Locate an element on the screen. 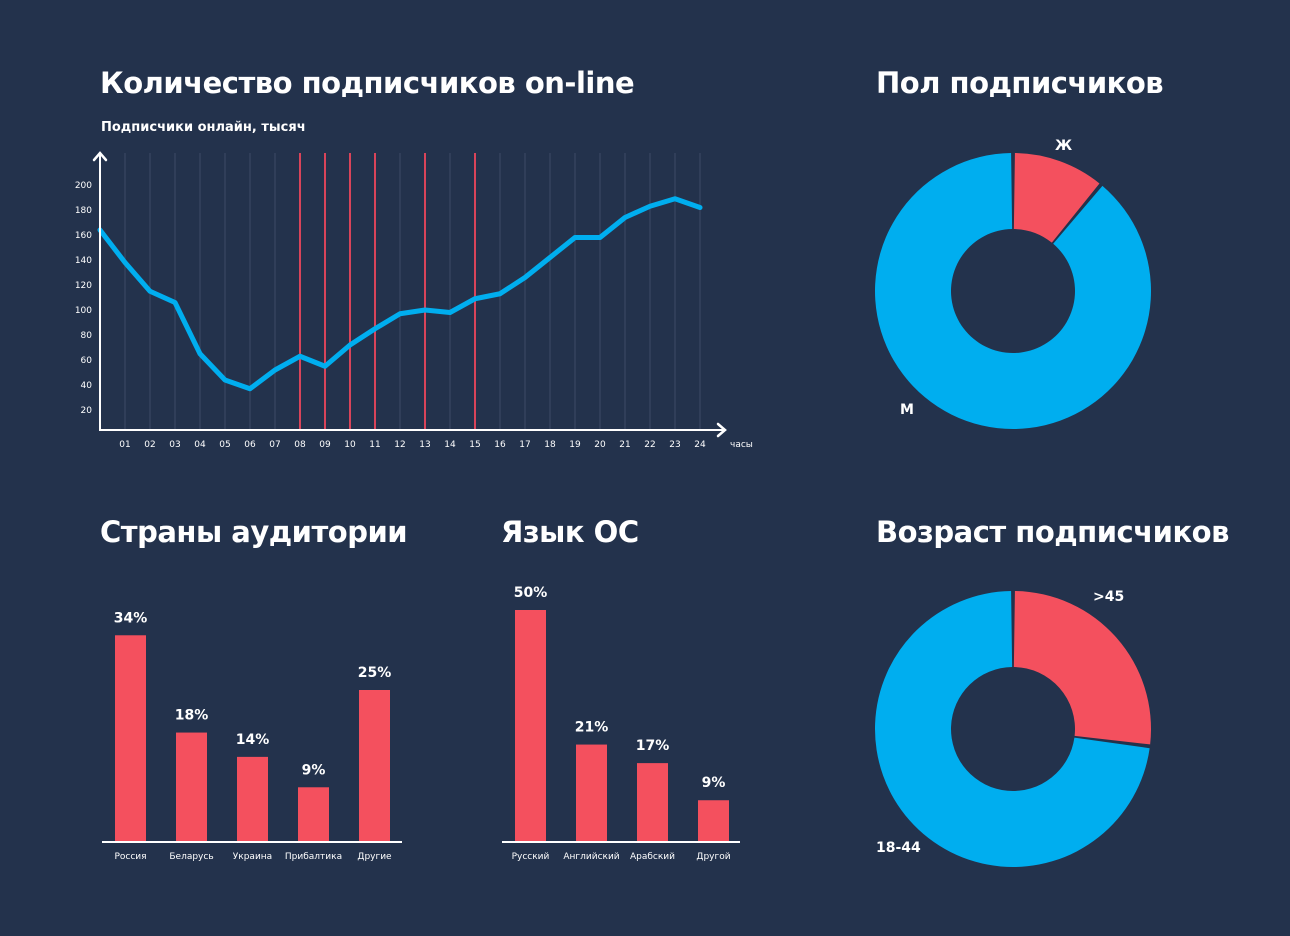 This screenshot has width=1290, height=936. y-axis-ticks: 20 40 60 80 100 120 140 160 180 200 is located at coordinates (83, 298).